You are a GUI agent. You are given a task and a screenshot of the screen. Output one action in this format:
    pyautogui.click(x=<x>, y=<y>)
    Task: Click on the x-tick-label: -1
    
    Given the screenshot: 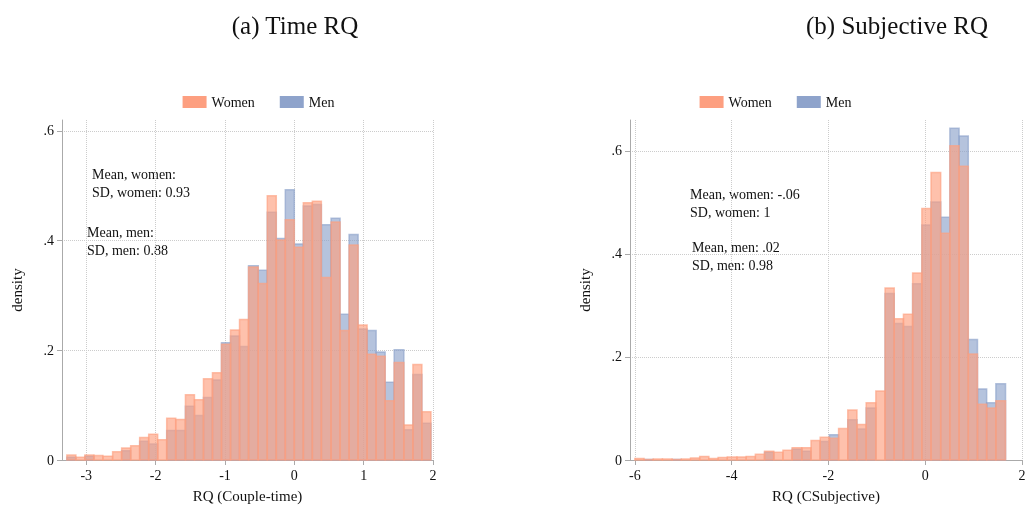 What is the action you would take?
    pyautogui.click(x=225, y=475)
    